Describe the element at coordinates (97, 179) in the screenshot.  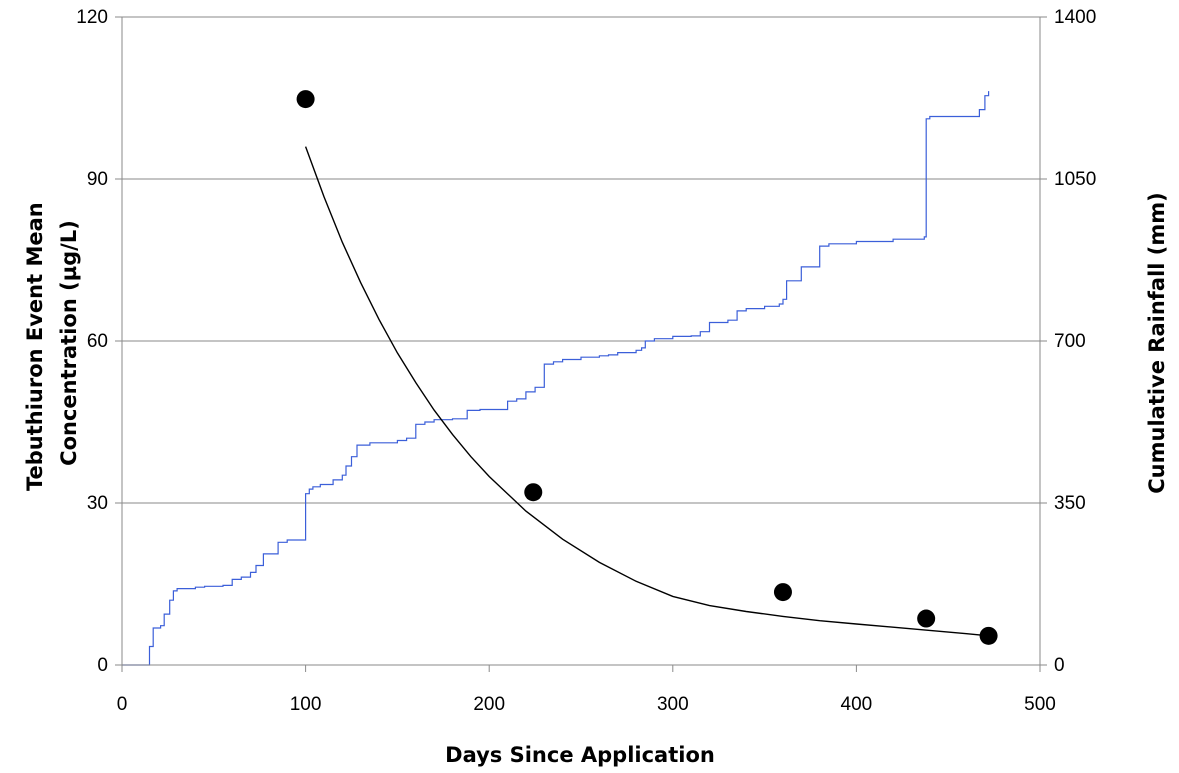
I see `y-tick-label: 90` at that location.